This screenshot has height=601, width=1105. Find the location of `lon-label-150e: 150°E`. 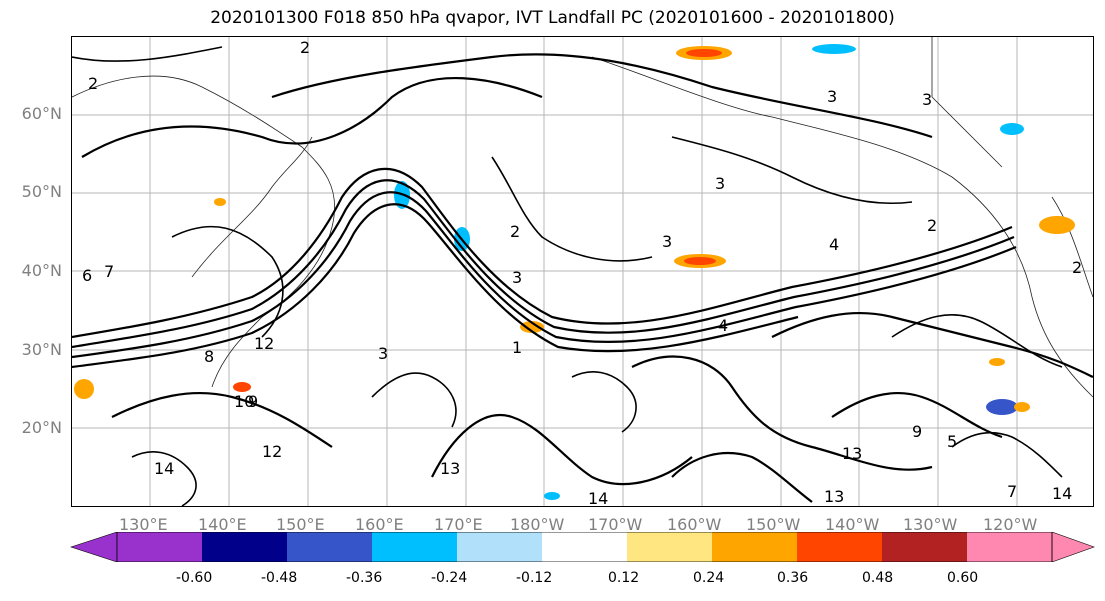

lon-label-150e: 150°E is located at coordinates (300, 524).